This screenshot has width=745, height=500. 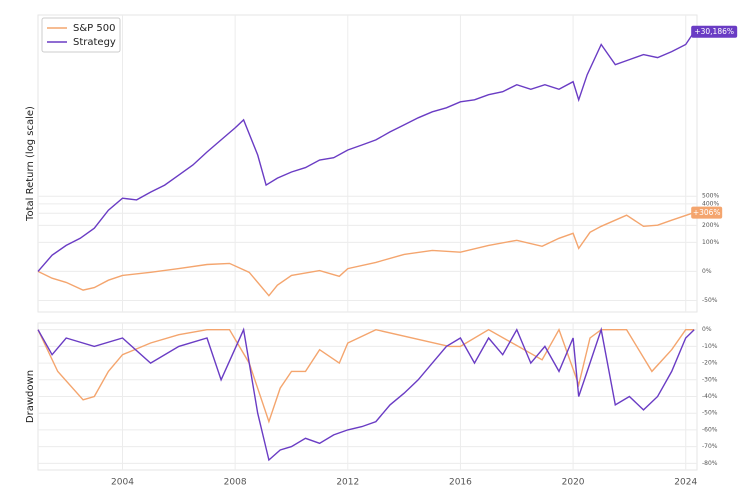 I want to click on x-tick-label: 2008, so click(x=235, y=483).